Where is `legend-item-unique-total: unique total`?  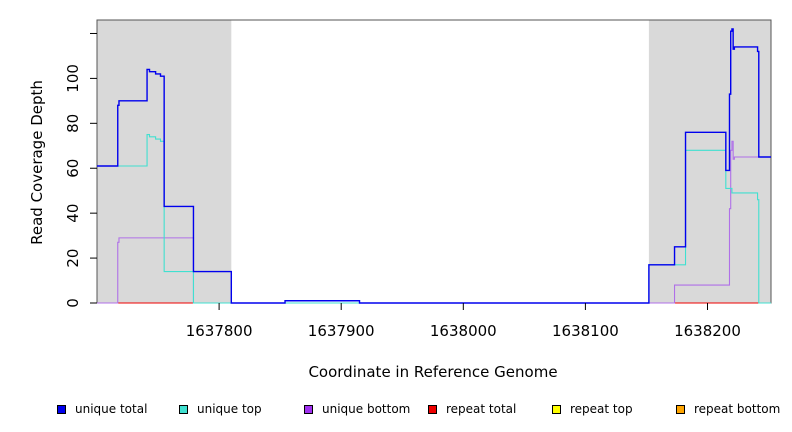 legend-item-unique-total: unique total is located at coordinates (102, 409).